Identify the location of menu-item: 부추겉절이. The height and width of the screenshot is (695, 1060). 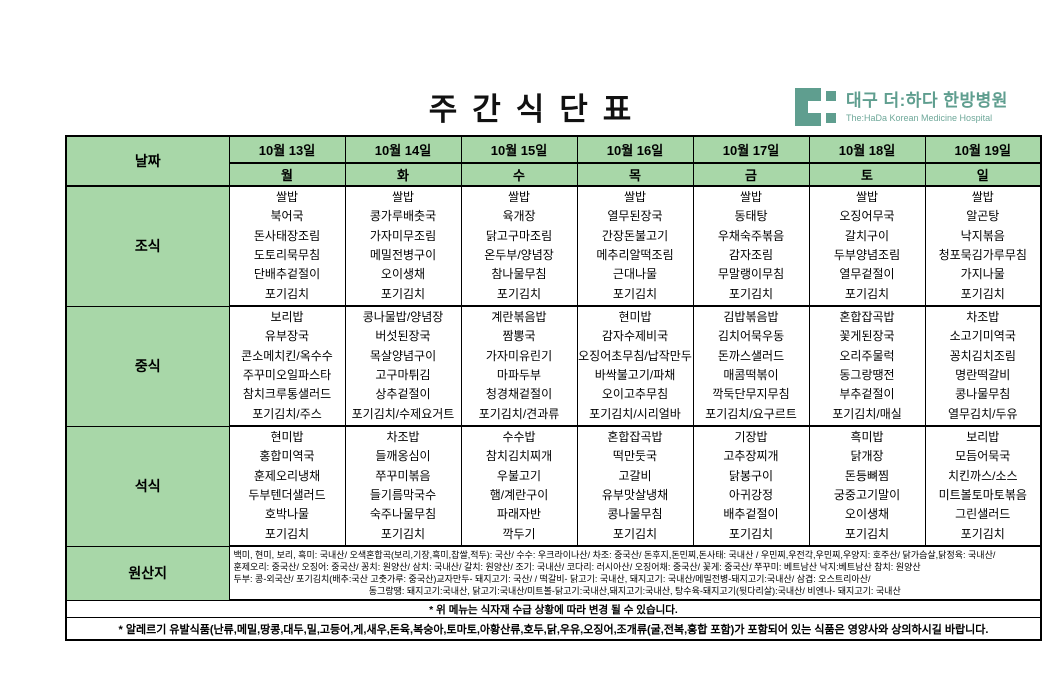
(867, 394).